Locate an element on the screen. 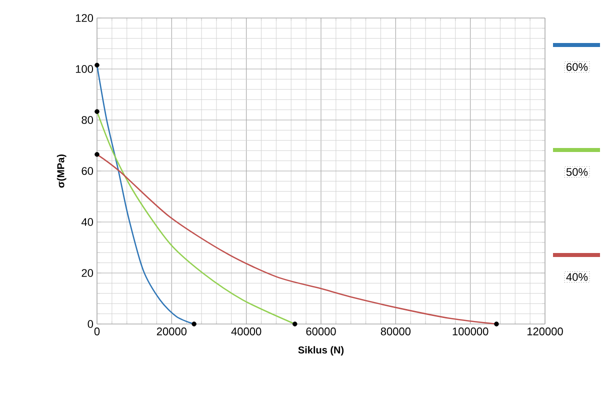  y-tick-label: 80 is located at coordinates (88, 120).